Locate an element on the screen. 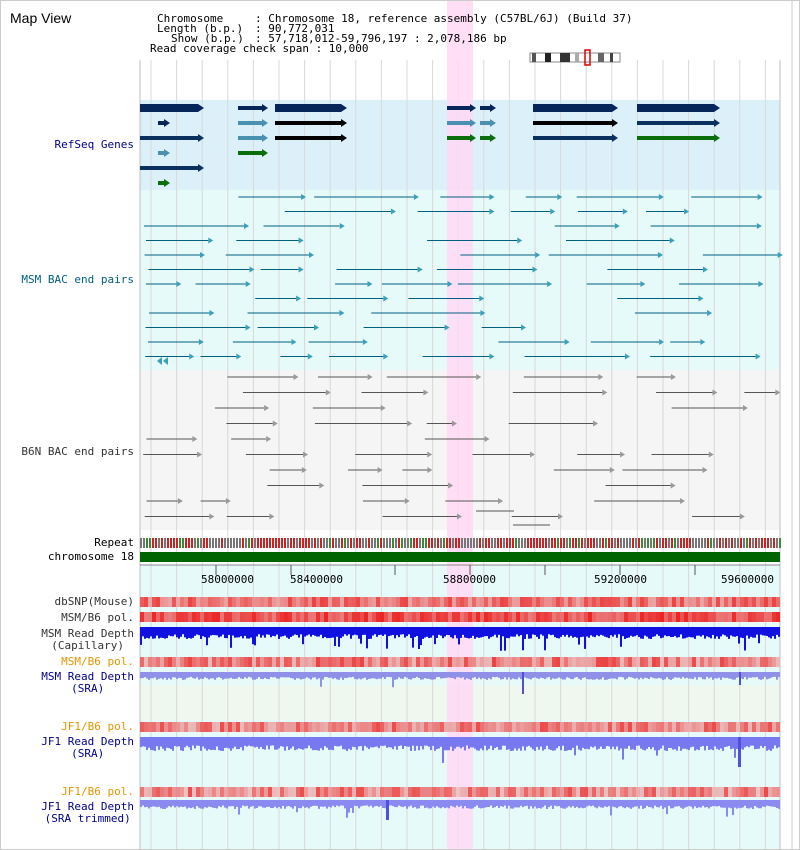 The height and width of the screenshot is (850, 800). track-label-jf1-read-depth-sra: JF1 Read Depth (SRA) is located at coordinates (87, 748).